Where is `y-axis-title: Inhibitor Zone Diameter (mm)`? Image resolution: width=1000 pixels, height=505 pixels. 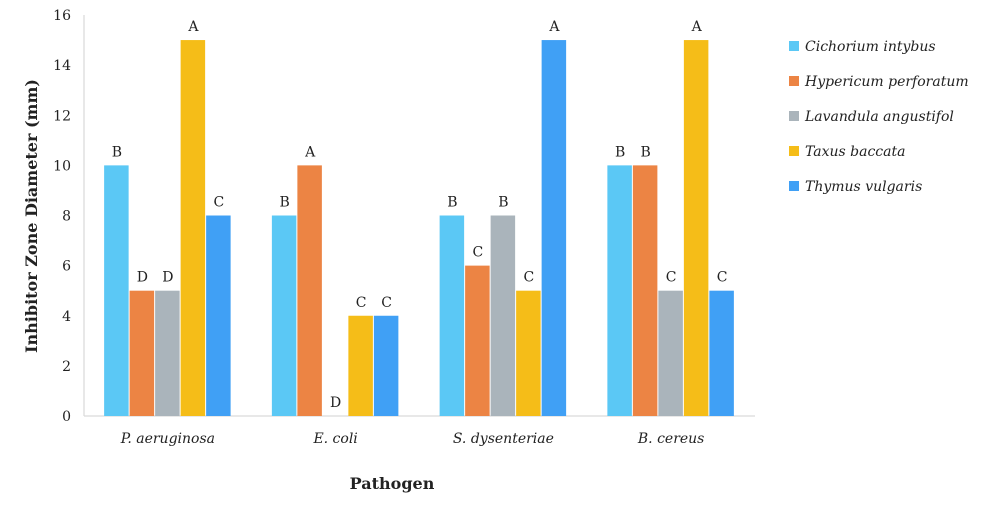
y-axis-title: Inhibitor Zone Diameter (mm) is located at coordinates (31, 216).